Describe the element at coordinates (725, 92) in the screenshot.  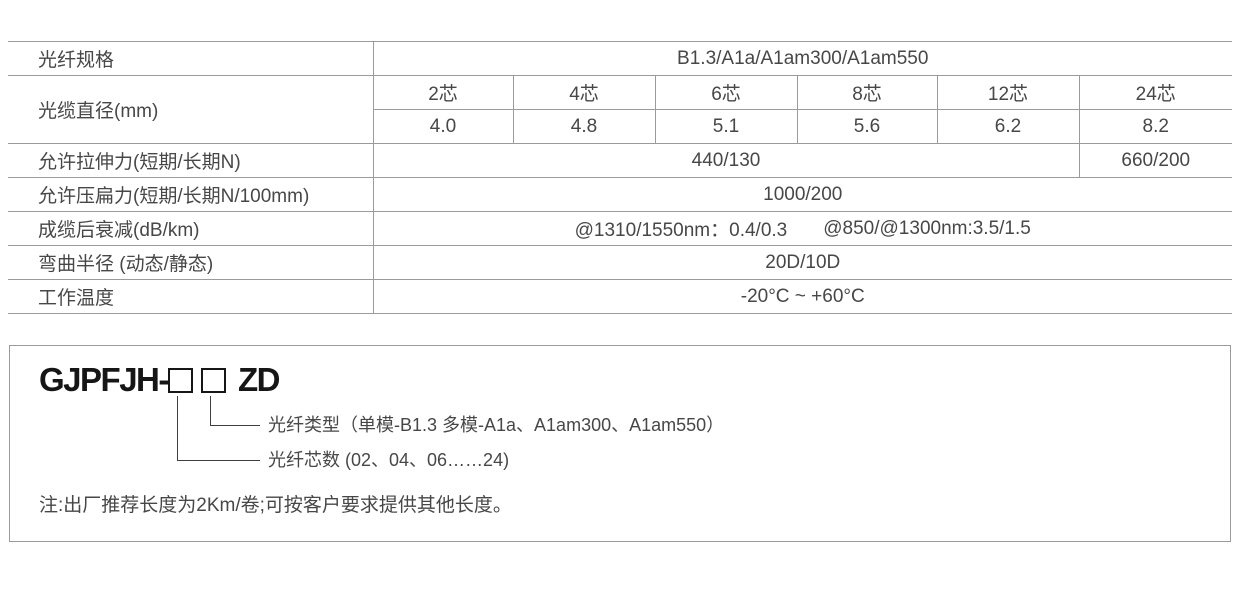
I see `core-count-cell: 6芯` at that location.